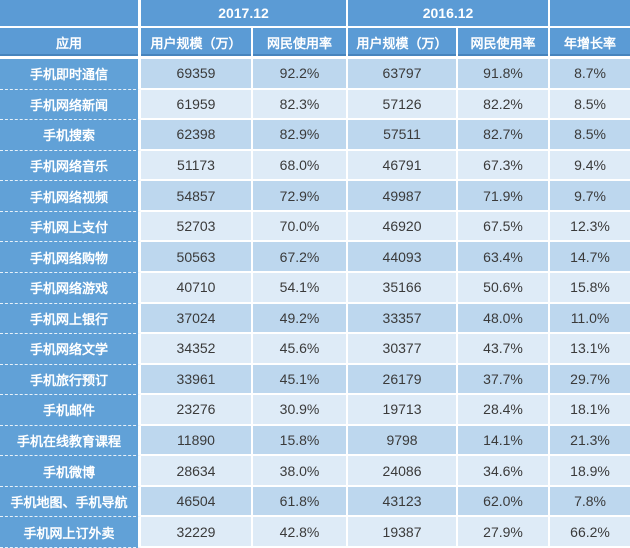  I want to click on table-row: 手机微博 28634 38.0% 24086 34.6% 18.9%, so click(315, 471).